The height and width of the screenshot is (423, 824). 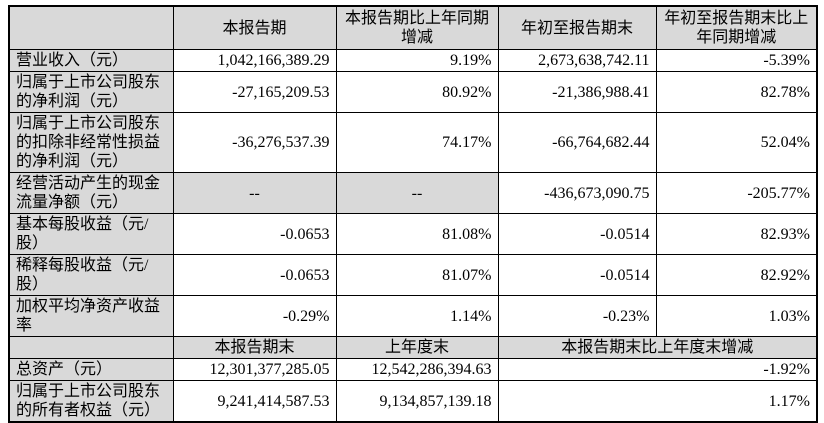 I want to click on value-cell: -1.92%, so click(x=657, y=369).